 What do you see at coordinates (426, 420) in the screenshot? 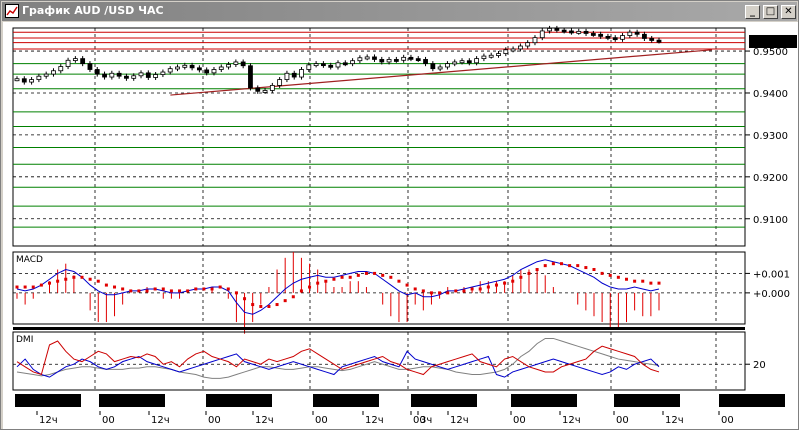
I see `hour-label: 3ч` at bounding box center [426, 420].